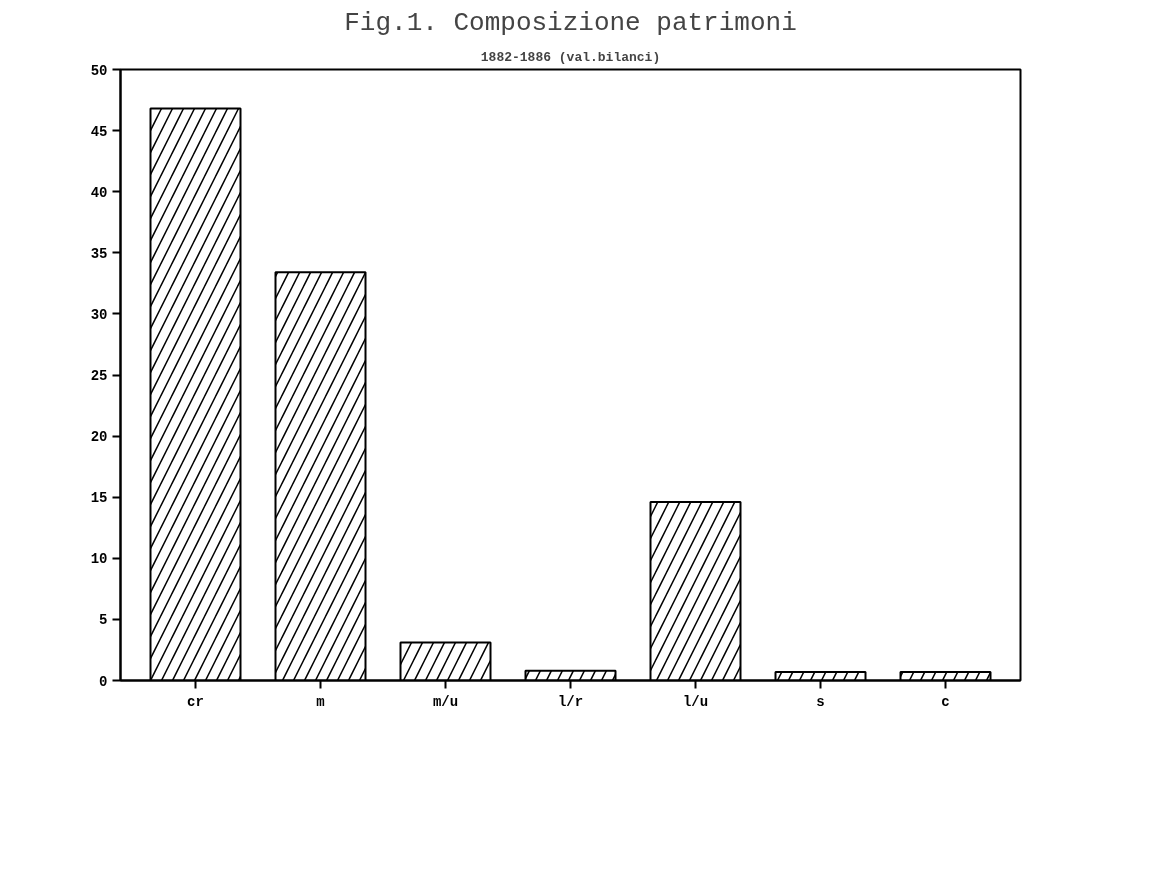 This screenshot has width=1174, height=880. I want to click on x-tick-label: c, so click(945, 701).